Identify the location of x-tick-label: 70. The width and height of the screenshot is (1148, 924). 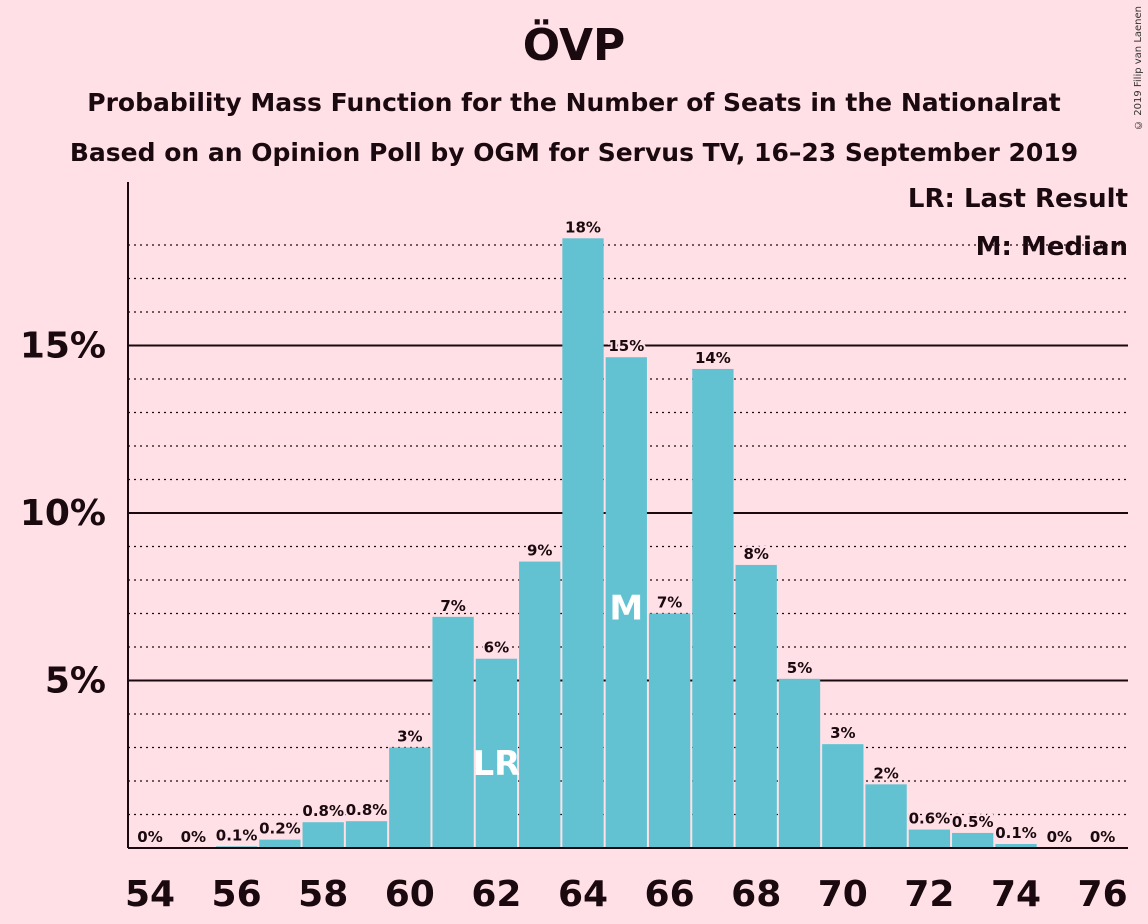
(843, 894).